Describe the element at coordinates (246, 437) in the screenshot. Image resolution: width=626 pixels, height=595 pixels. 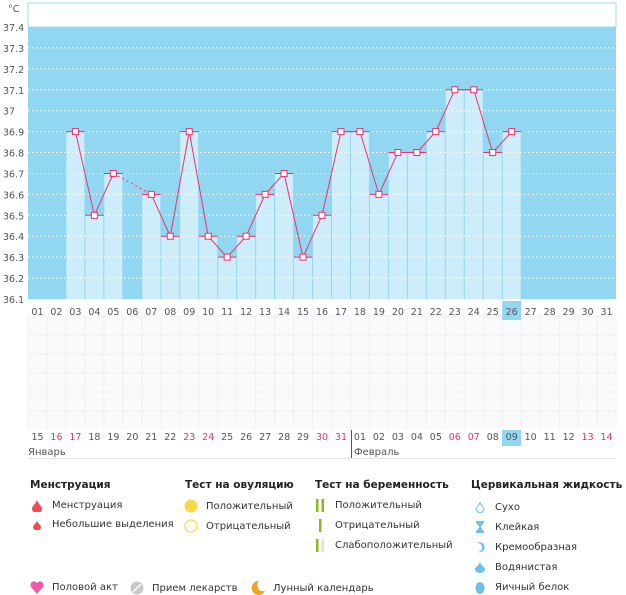
I see `date-cell: 26` at that location.